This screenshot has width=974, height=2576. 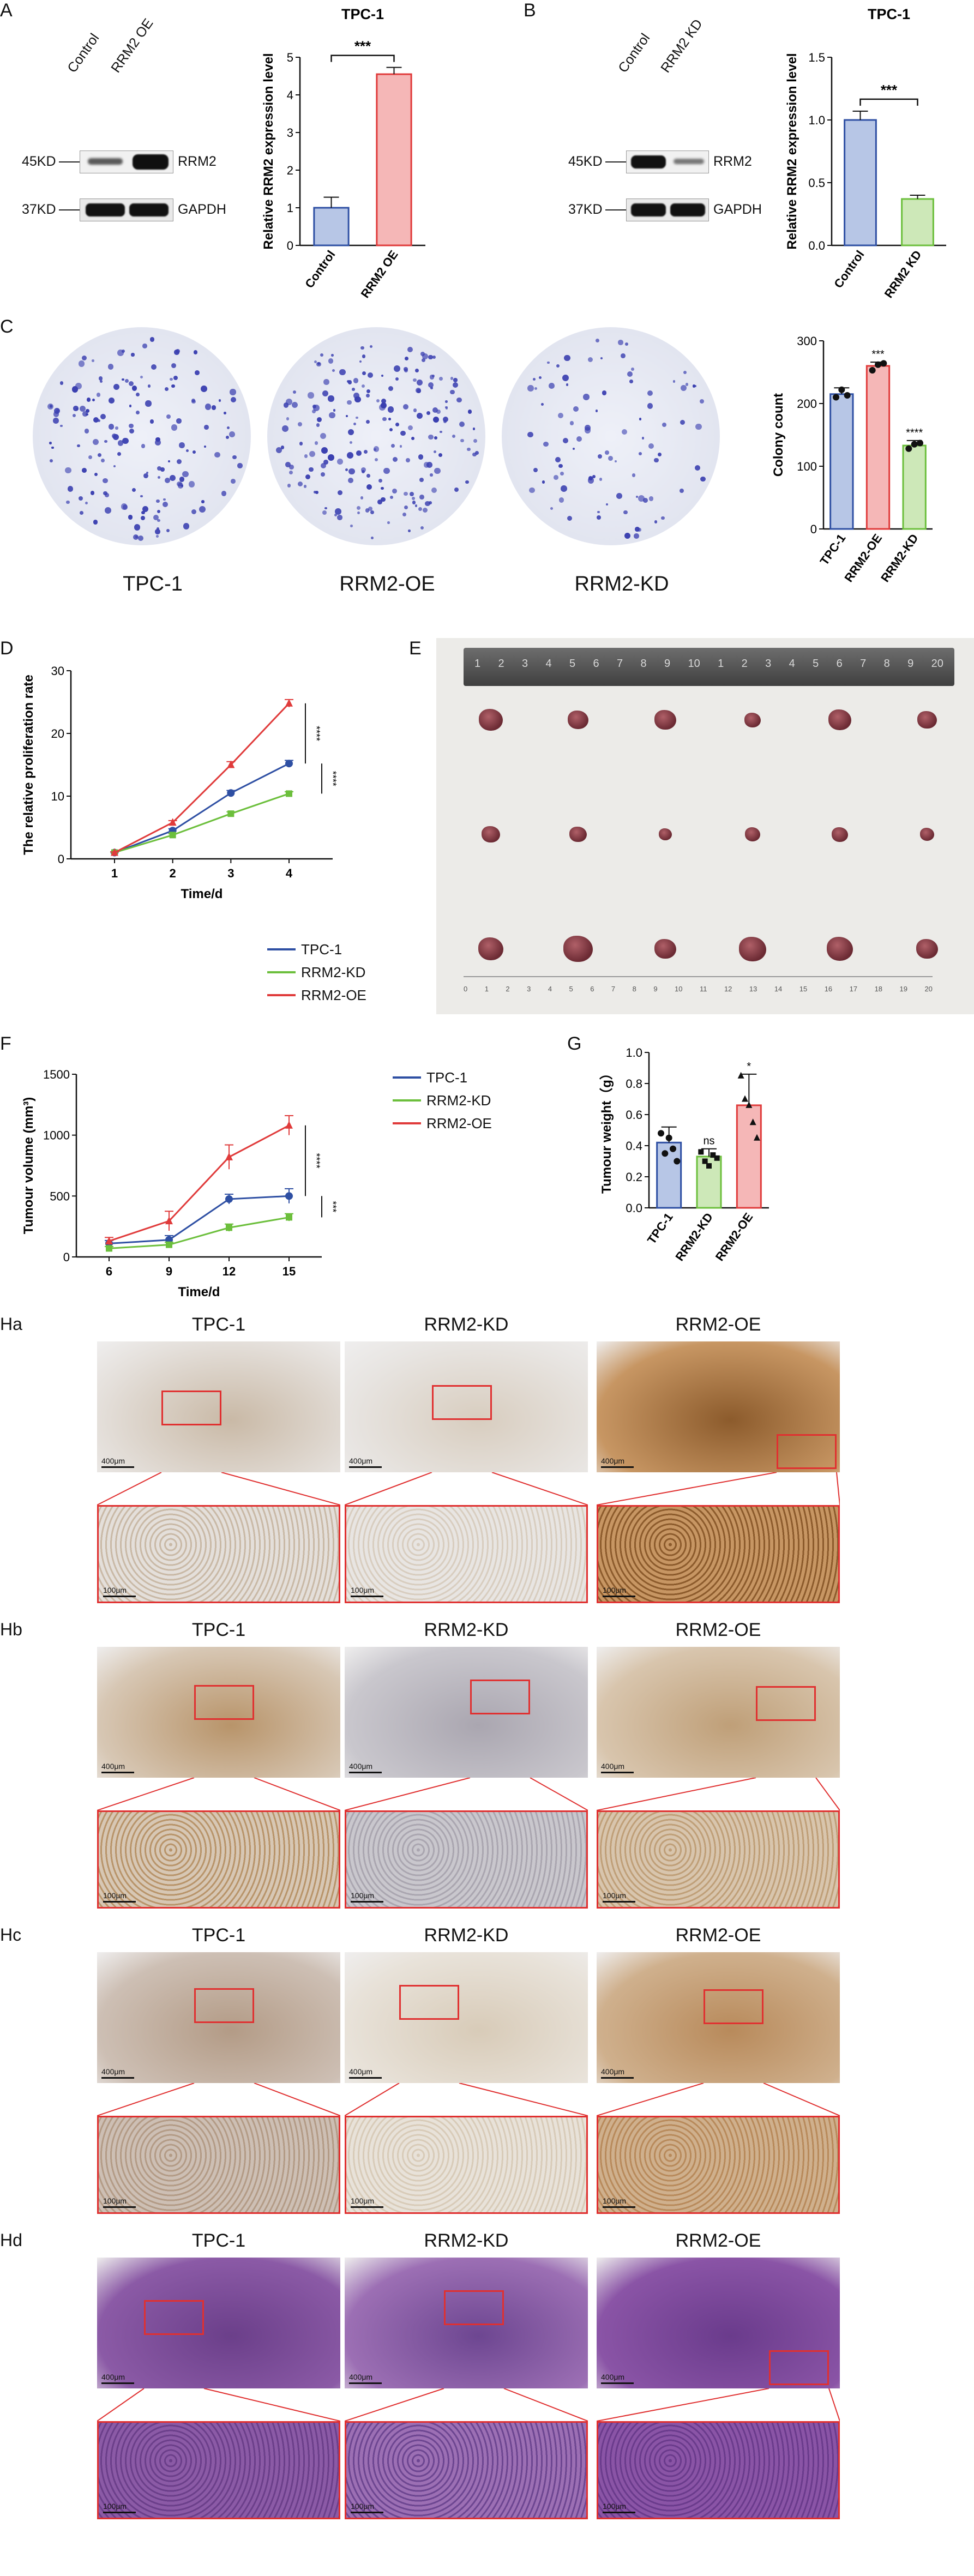 What do you see at coordinates (854, 989) in the screenshot?
I see `ruler-number: 17` at bounding box center [854, 989].